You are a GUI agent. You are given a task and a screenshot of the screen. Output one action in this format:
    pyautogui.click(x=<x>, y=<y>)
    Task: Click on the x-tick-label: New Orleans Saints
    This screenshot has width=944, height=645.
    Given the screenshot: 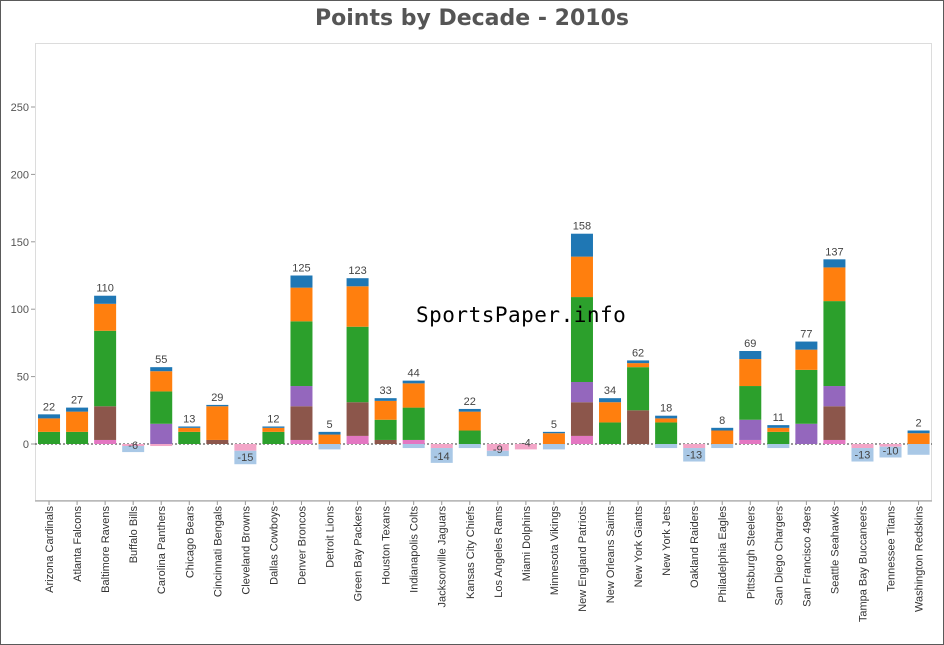 What is the action you would take?
    pyautogui.click(x=611, y=555)
    